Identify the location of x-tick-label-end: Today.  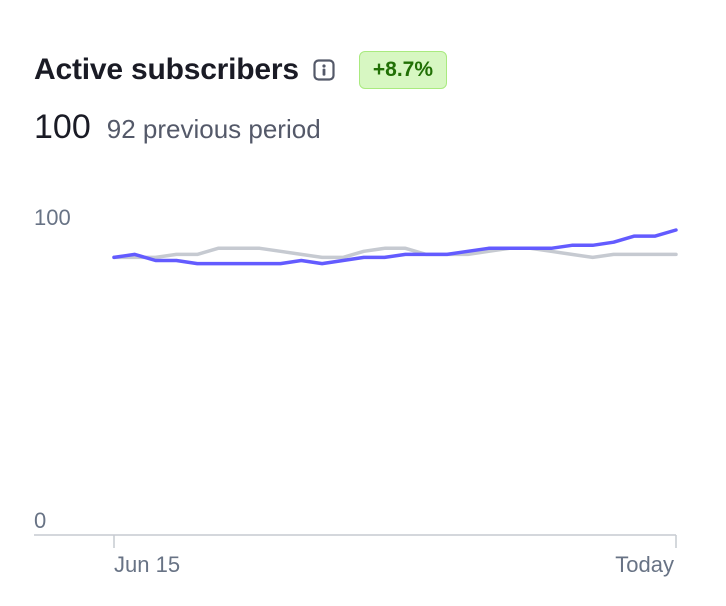
(644, 564).